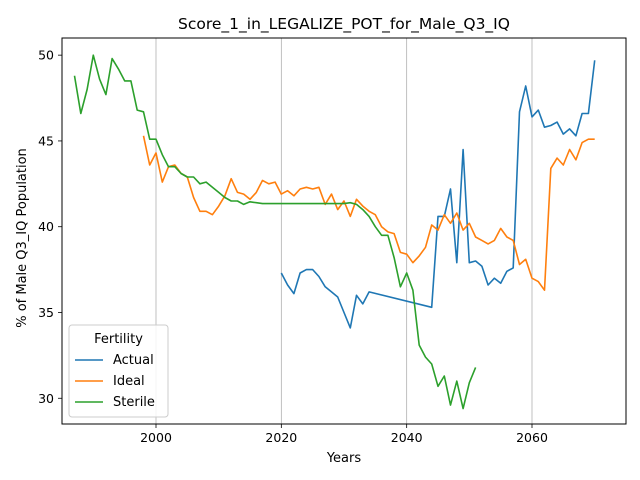 This screenshot has height=480, width=640. Describe the element at coordinates (344, 24) in the screenshot. I see `chart-title: Score_1_in_LEGALIZE_POT_for_Male_Q3_IQ` at that location.